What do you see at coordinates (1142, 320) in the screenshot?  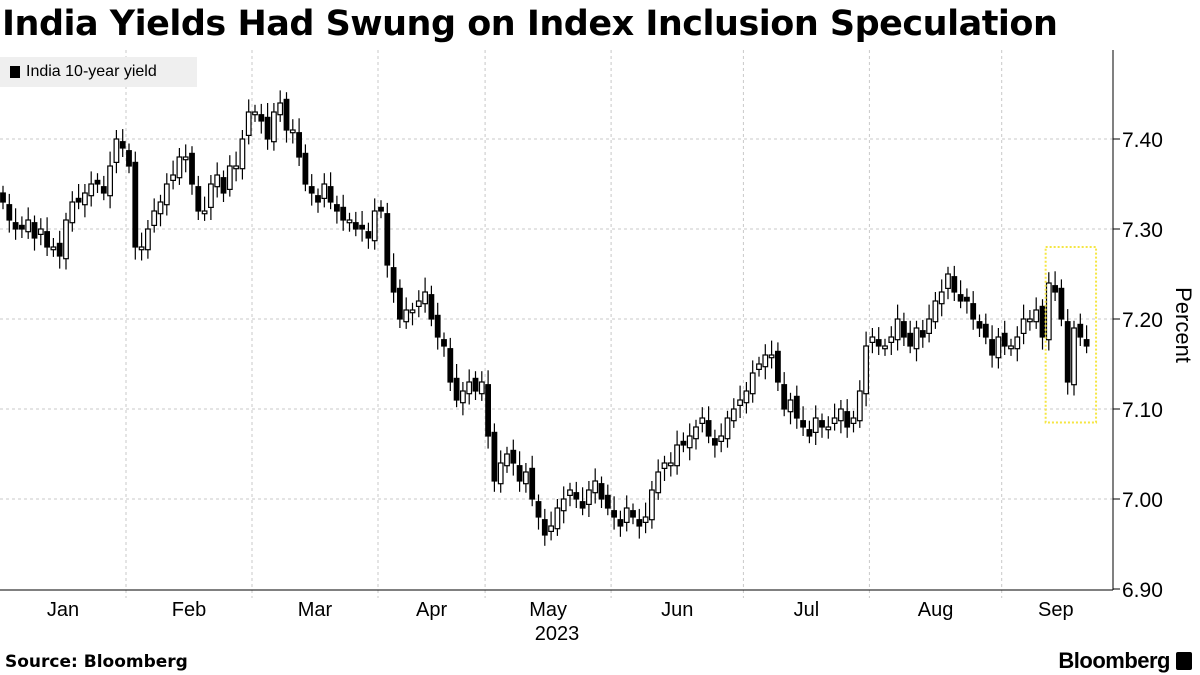 I see `y-tick-label: 7.20` at bounding box center [1142, 320].